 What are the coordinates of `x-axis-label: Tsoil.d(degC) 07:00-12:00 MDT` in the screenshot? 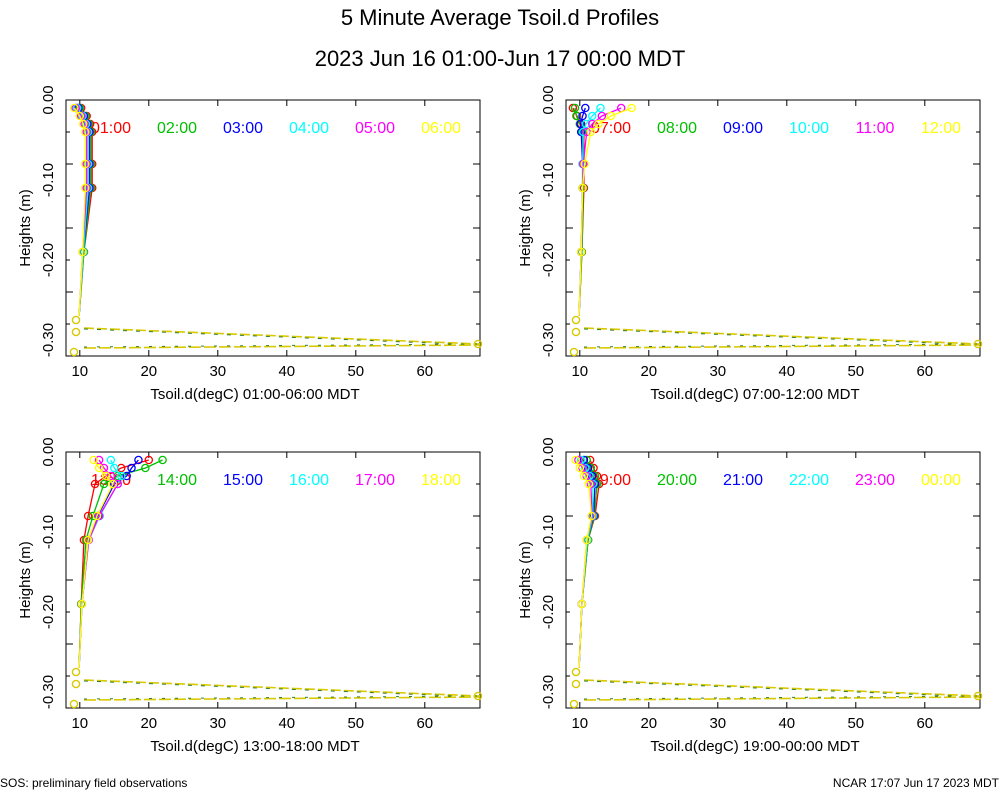 It's located at (754, 394).